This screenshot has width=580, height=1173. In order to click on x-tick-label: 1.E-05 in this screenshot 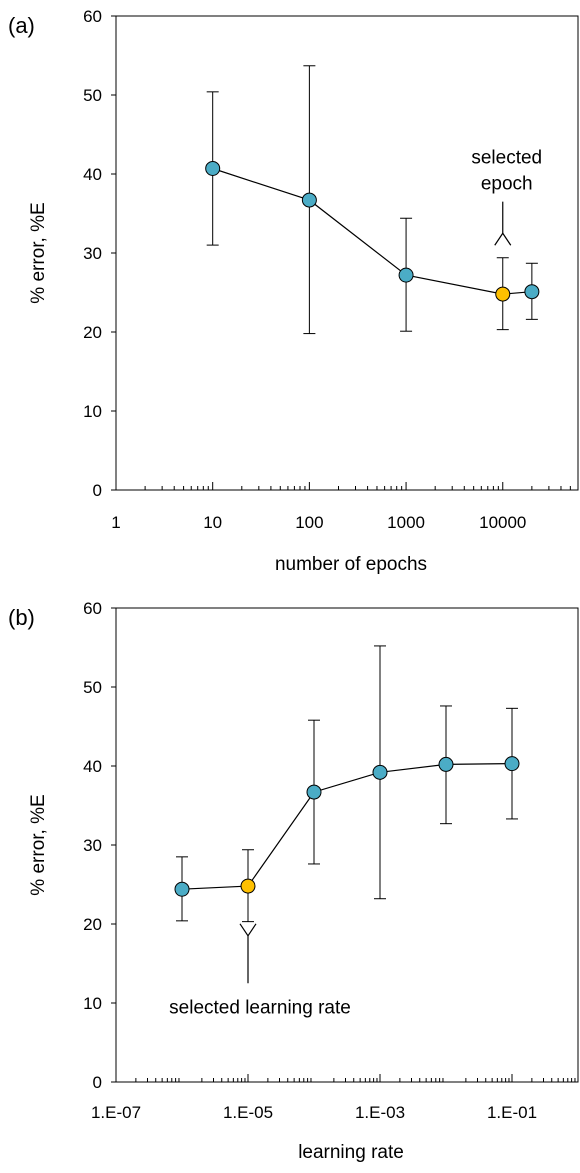, I will do `click(248, 1112)`.